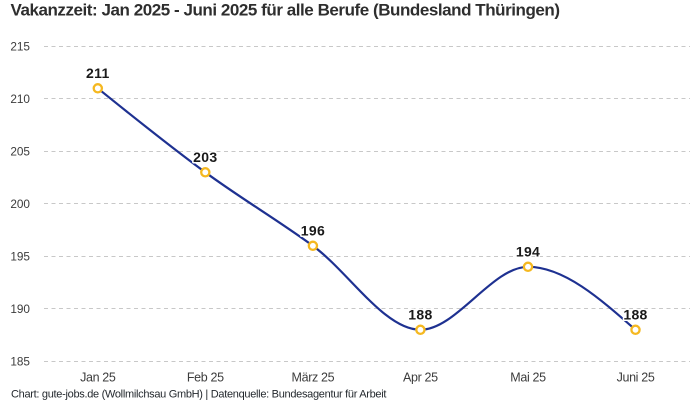 This screenshot has width=700, height=400. What do you see at coordinates (528, 251) in the screenshot?
I see `svg-text: 194` at bounding box center [528, 251].